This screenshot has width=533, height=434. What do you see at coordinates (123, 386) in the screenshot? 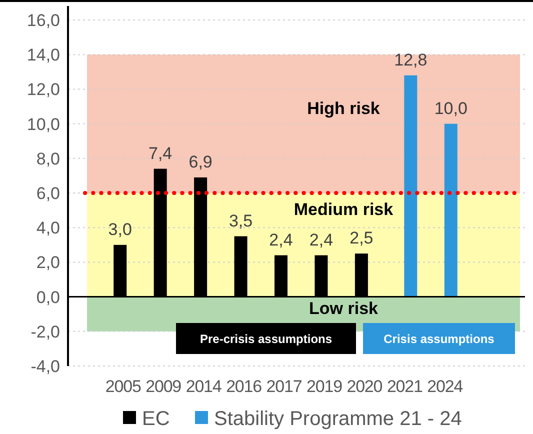
I see `x-tick-label: 2005` at bounding box center [123, 386].